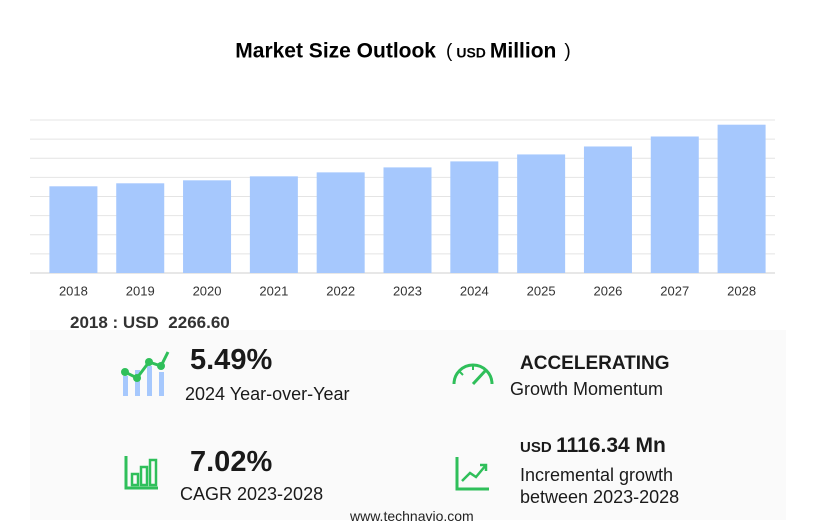 This screenshot has height=528, width=816. I want to click on increment-icon, so click(472, 474).